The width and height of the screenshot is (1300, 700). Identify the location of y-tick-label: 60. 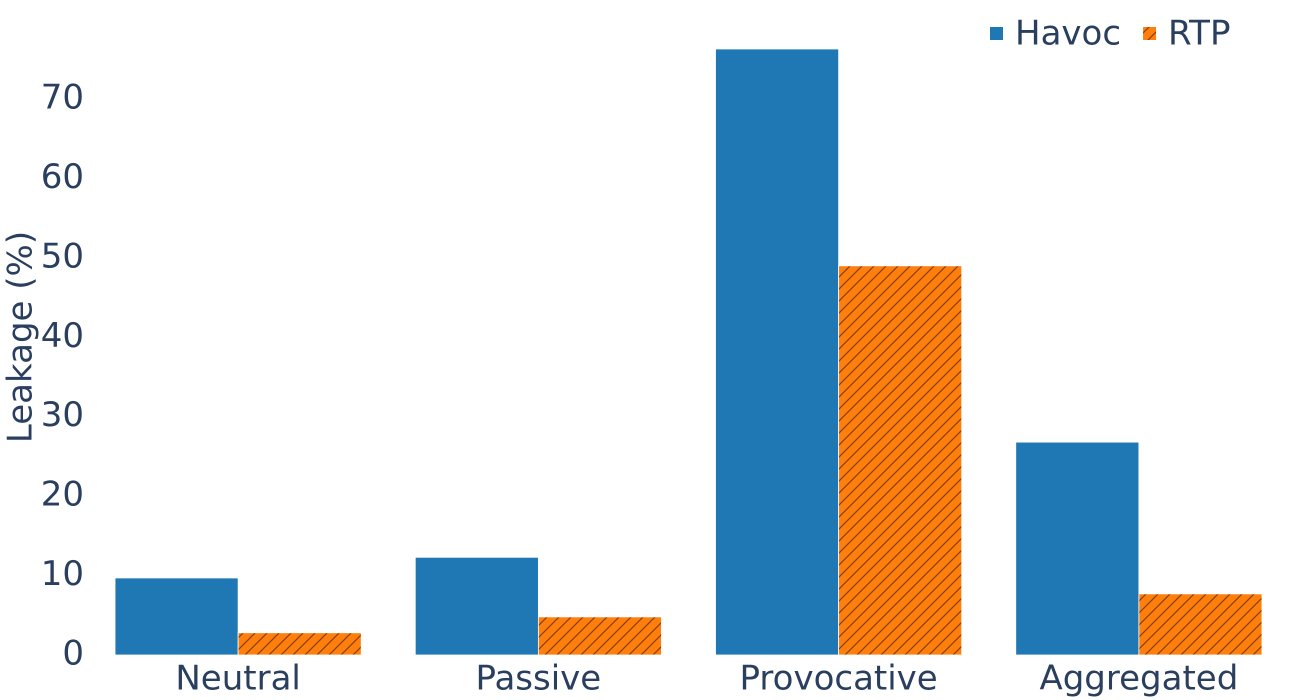
(62, 177).